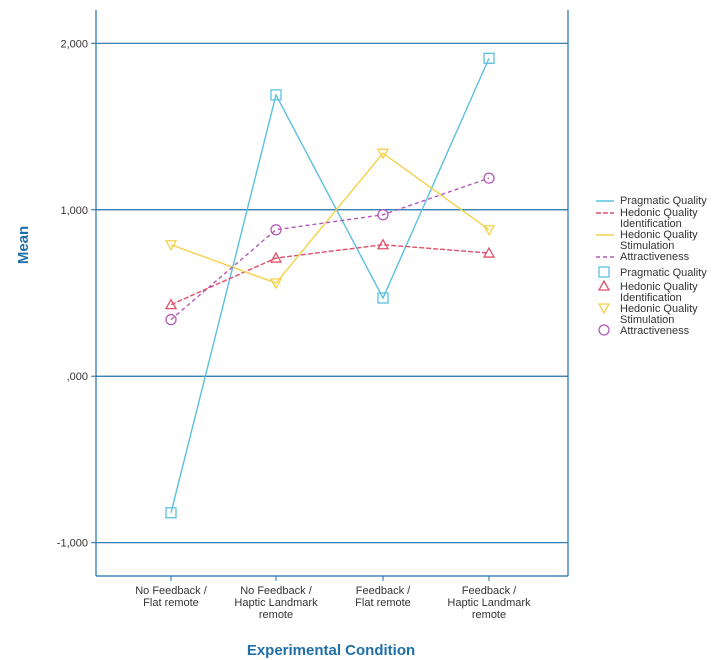 The image size is (724, 660). I want to click on y-tick-label: 2,000, so click(74, 44).